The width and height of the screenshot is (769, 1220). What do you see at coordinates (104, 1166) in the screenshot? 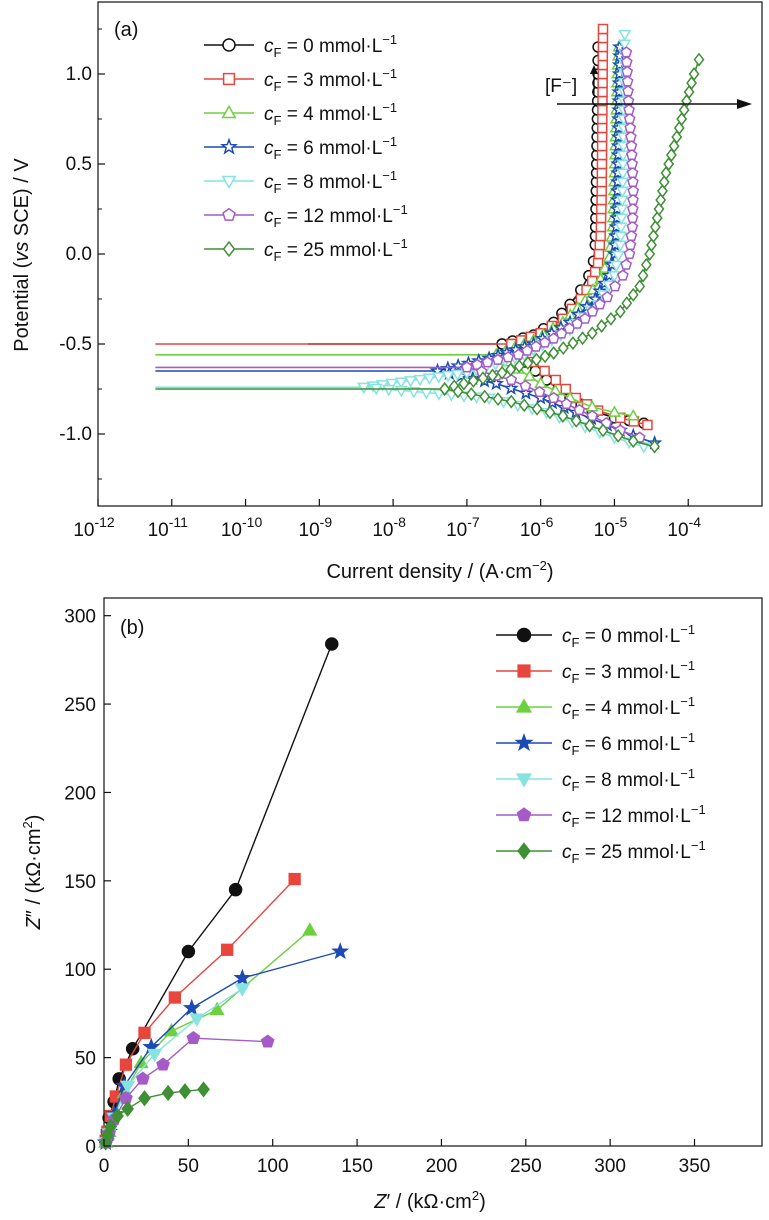
I see `x-tick-label: 0` at bounding box center [104, 1166].